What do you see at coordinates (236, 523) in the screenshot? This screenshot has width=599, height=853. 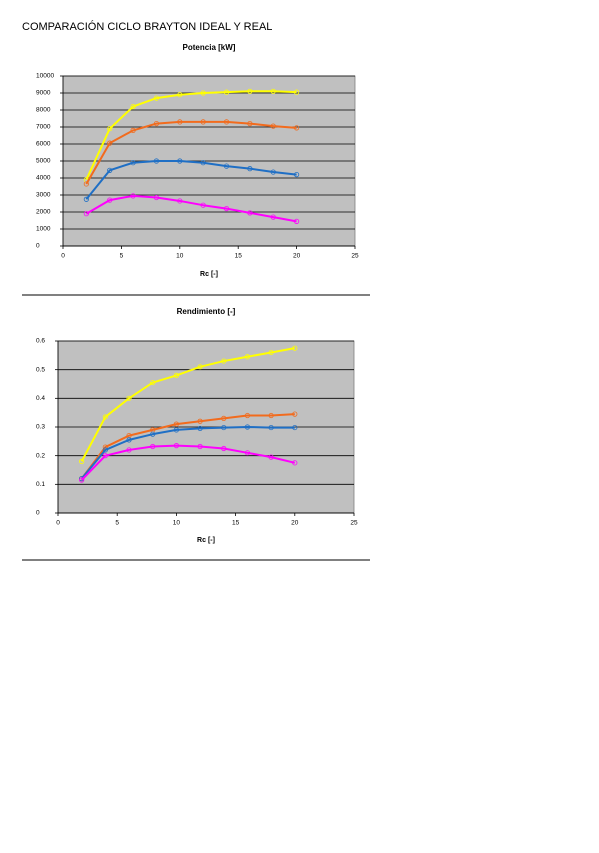 I see `x-tick-label: 15` at bounding box center [236, 523].